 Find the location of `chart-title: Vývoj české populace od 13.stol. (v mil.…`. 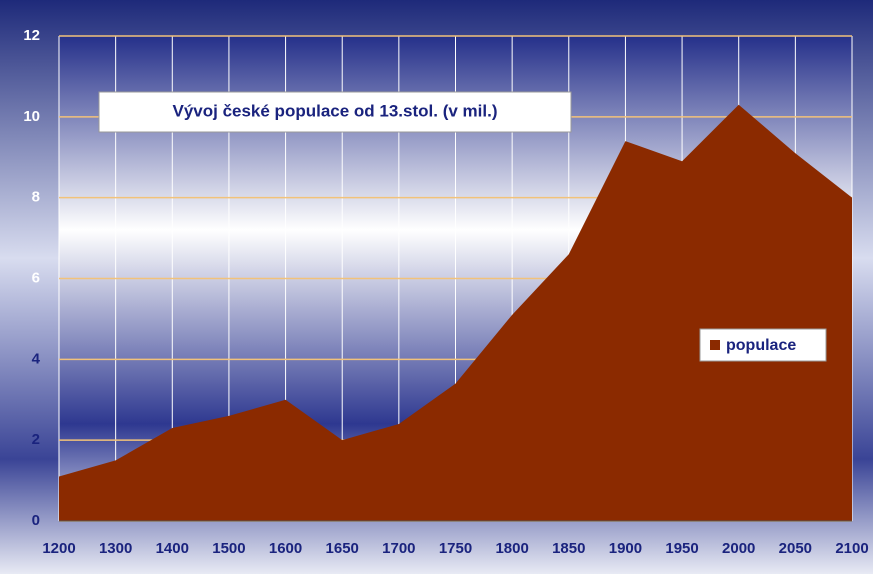

chart-title: Vývoj české populace od 13.stol. (v mil.… is located at coordinates (334, 110).